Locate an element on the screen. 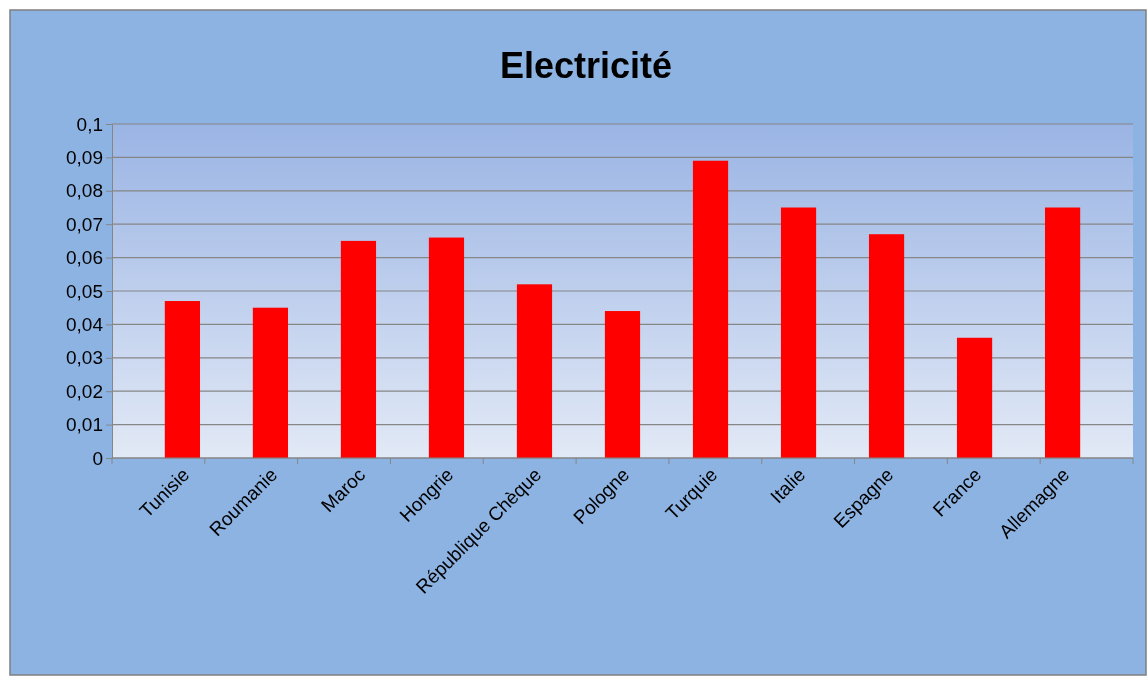 The width and height of the screenshot is (1147, 676). y-tick-label: 0 is located at coordinates (97, 458).